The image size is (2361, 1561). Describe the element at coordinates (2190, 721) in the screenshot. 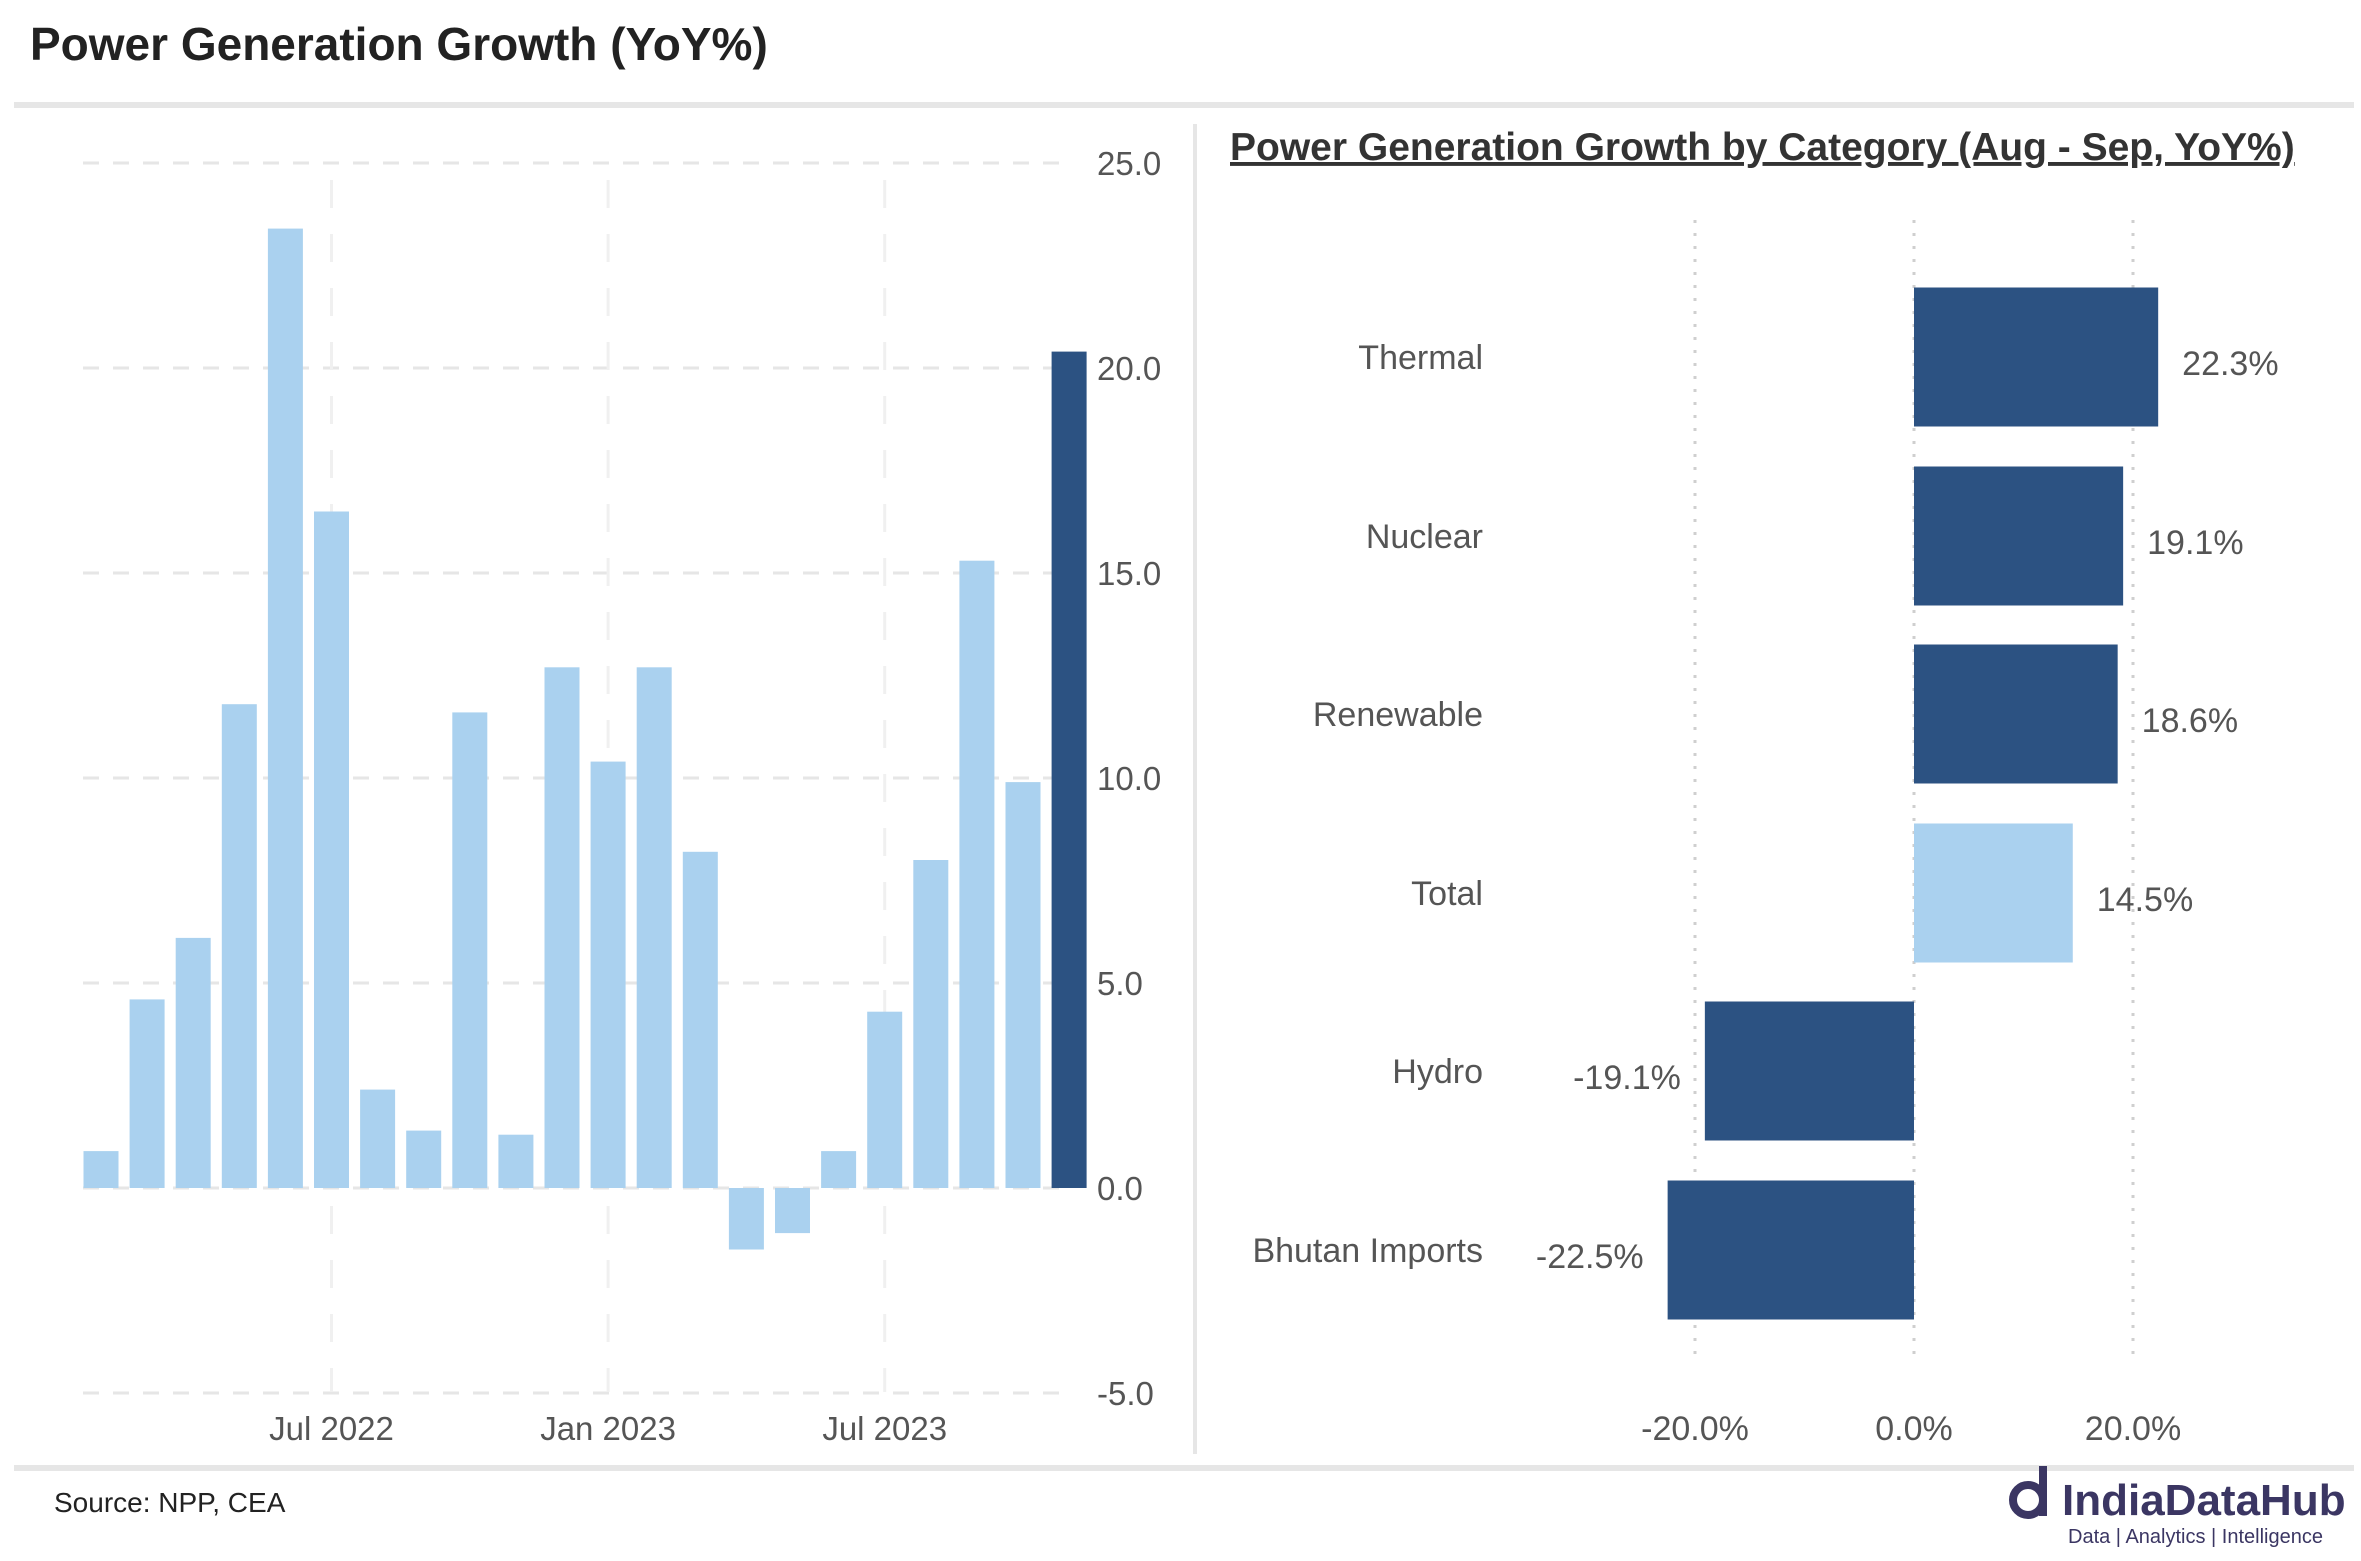

I see `value-label-renewable: 18.6%` at that location.